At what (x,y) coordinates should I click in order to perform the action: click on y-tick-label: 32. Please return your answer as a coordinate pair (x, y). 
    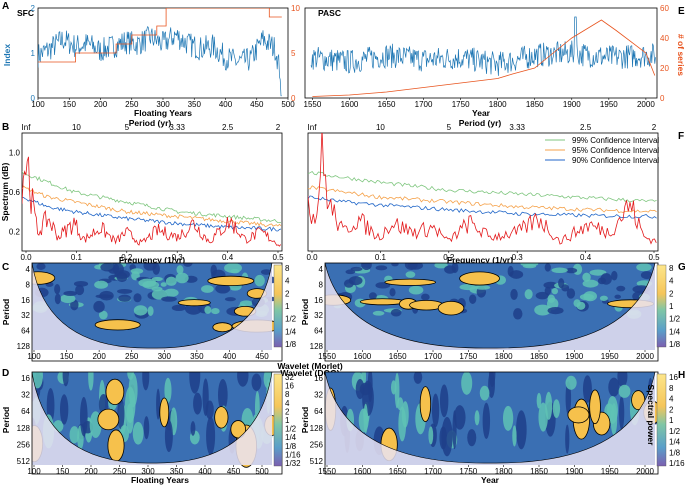
    Looking at the image, I should click on (25, 395).